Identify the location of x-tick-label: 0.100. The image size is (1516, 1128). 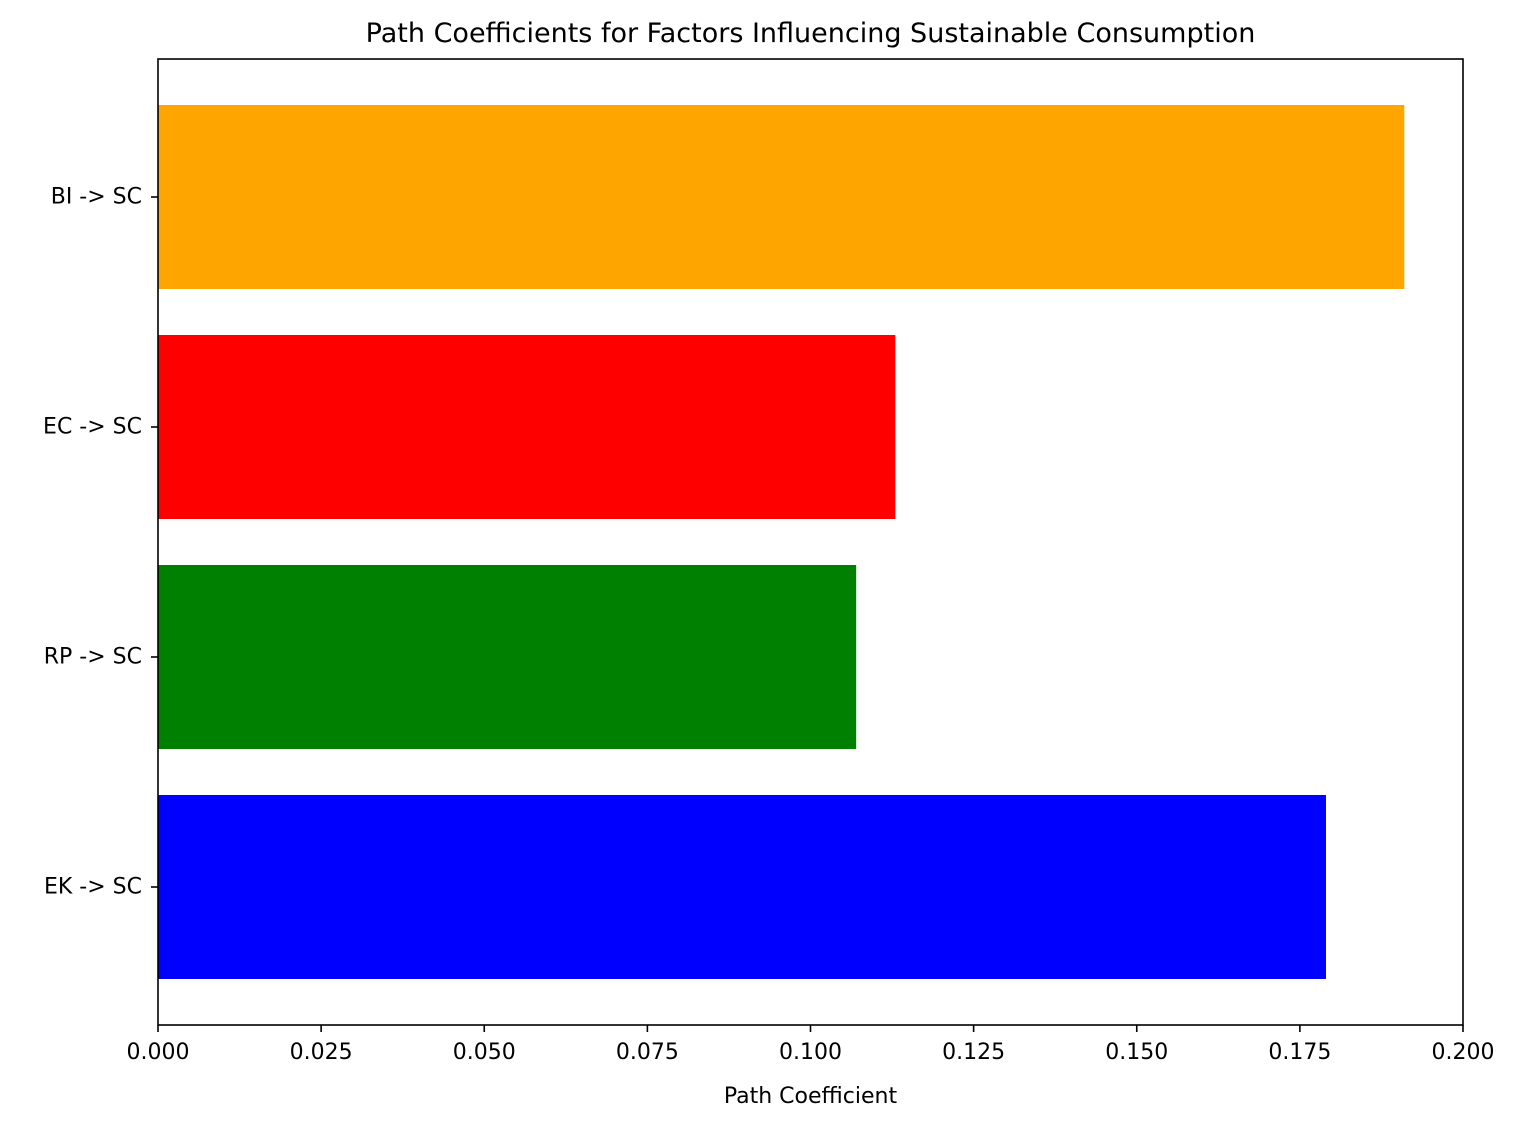
(810, 1052).